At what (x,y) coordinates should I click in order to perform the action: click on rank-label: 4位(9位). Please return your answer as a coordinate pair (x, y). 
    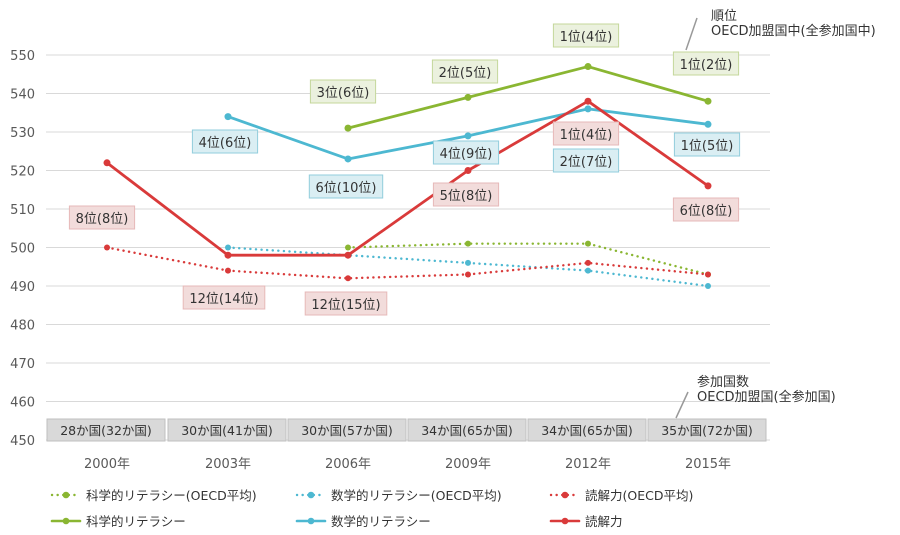
    Looking at the image, I should click on (466, 154).